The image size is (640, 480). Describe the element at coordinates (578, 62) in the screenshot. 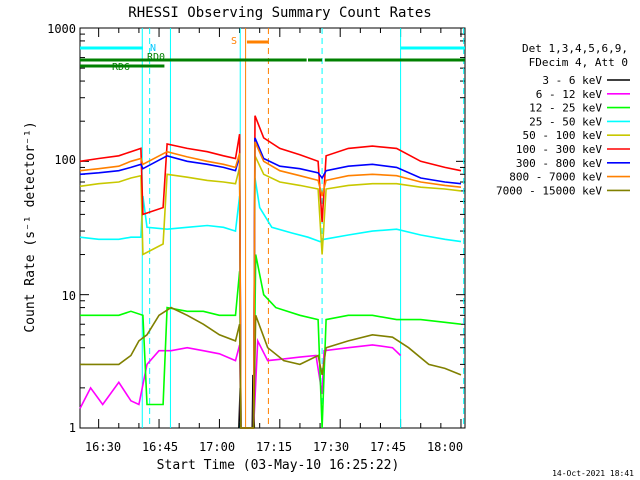

I see `legend-header-line-2: FDecim 4, Att 0` at that location.